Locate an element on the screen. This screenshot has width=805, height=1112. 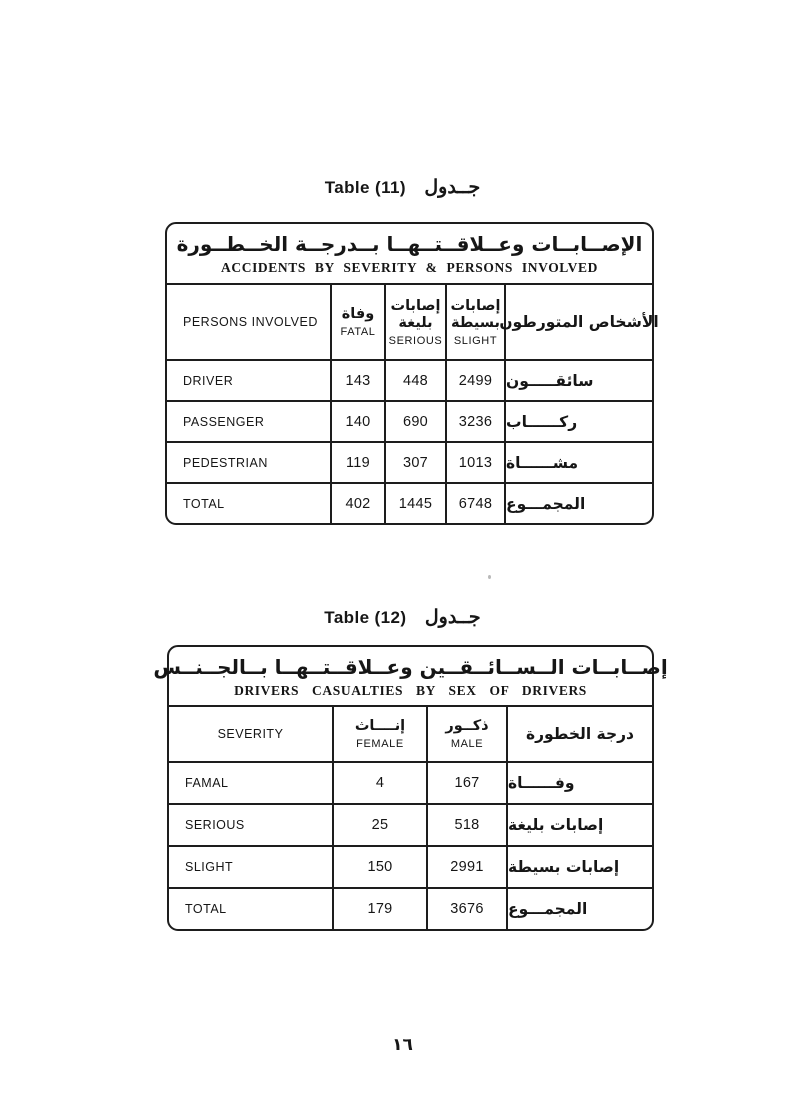
column-header-fatal-arabic: وفاة is located at coordinates (358, 314).